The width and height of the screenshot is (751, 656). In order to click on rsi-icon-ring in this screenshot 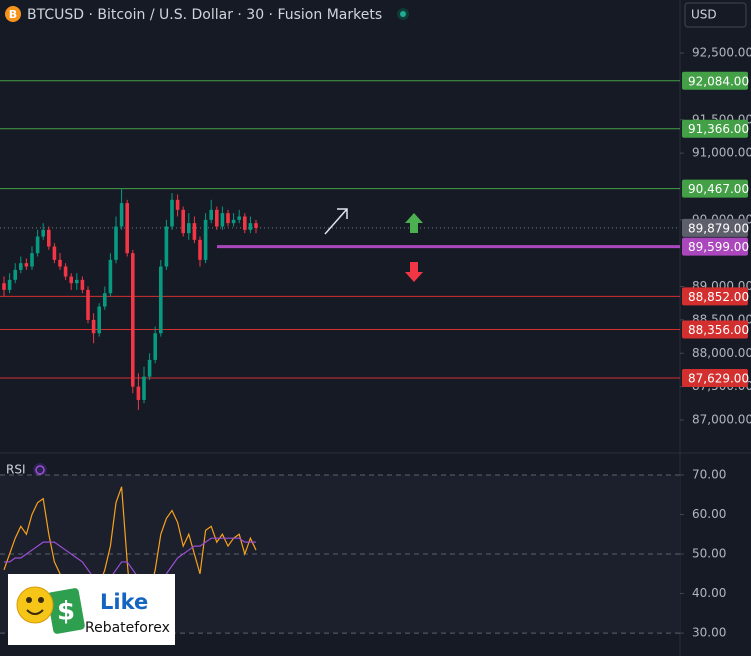, I will do `click(40, 470)`.